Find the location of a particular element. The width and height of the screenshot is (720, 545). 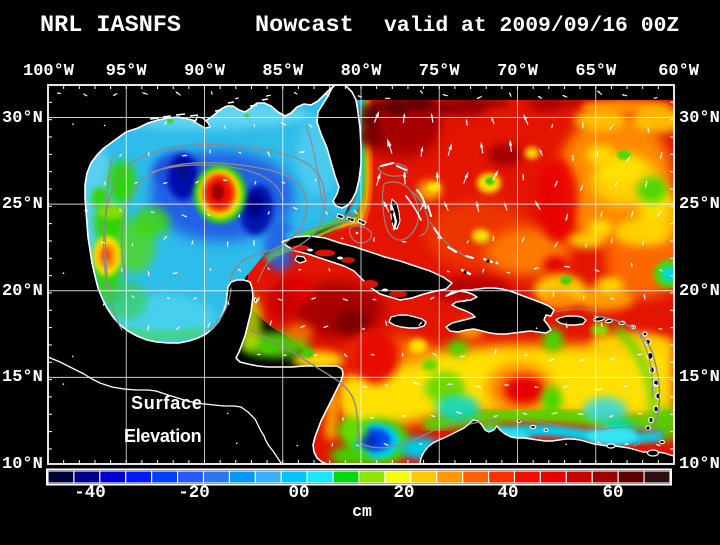

svg-text: 20 is located at coordinates (403, 493).